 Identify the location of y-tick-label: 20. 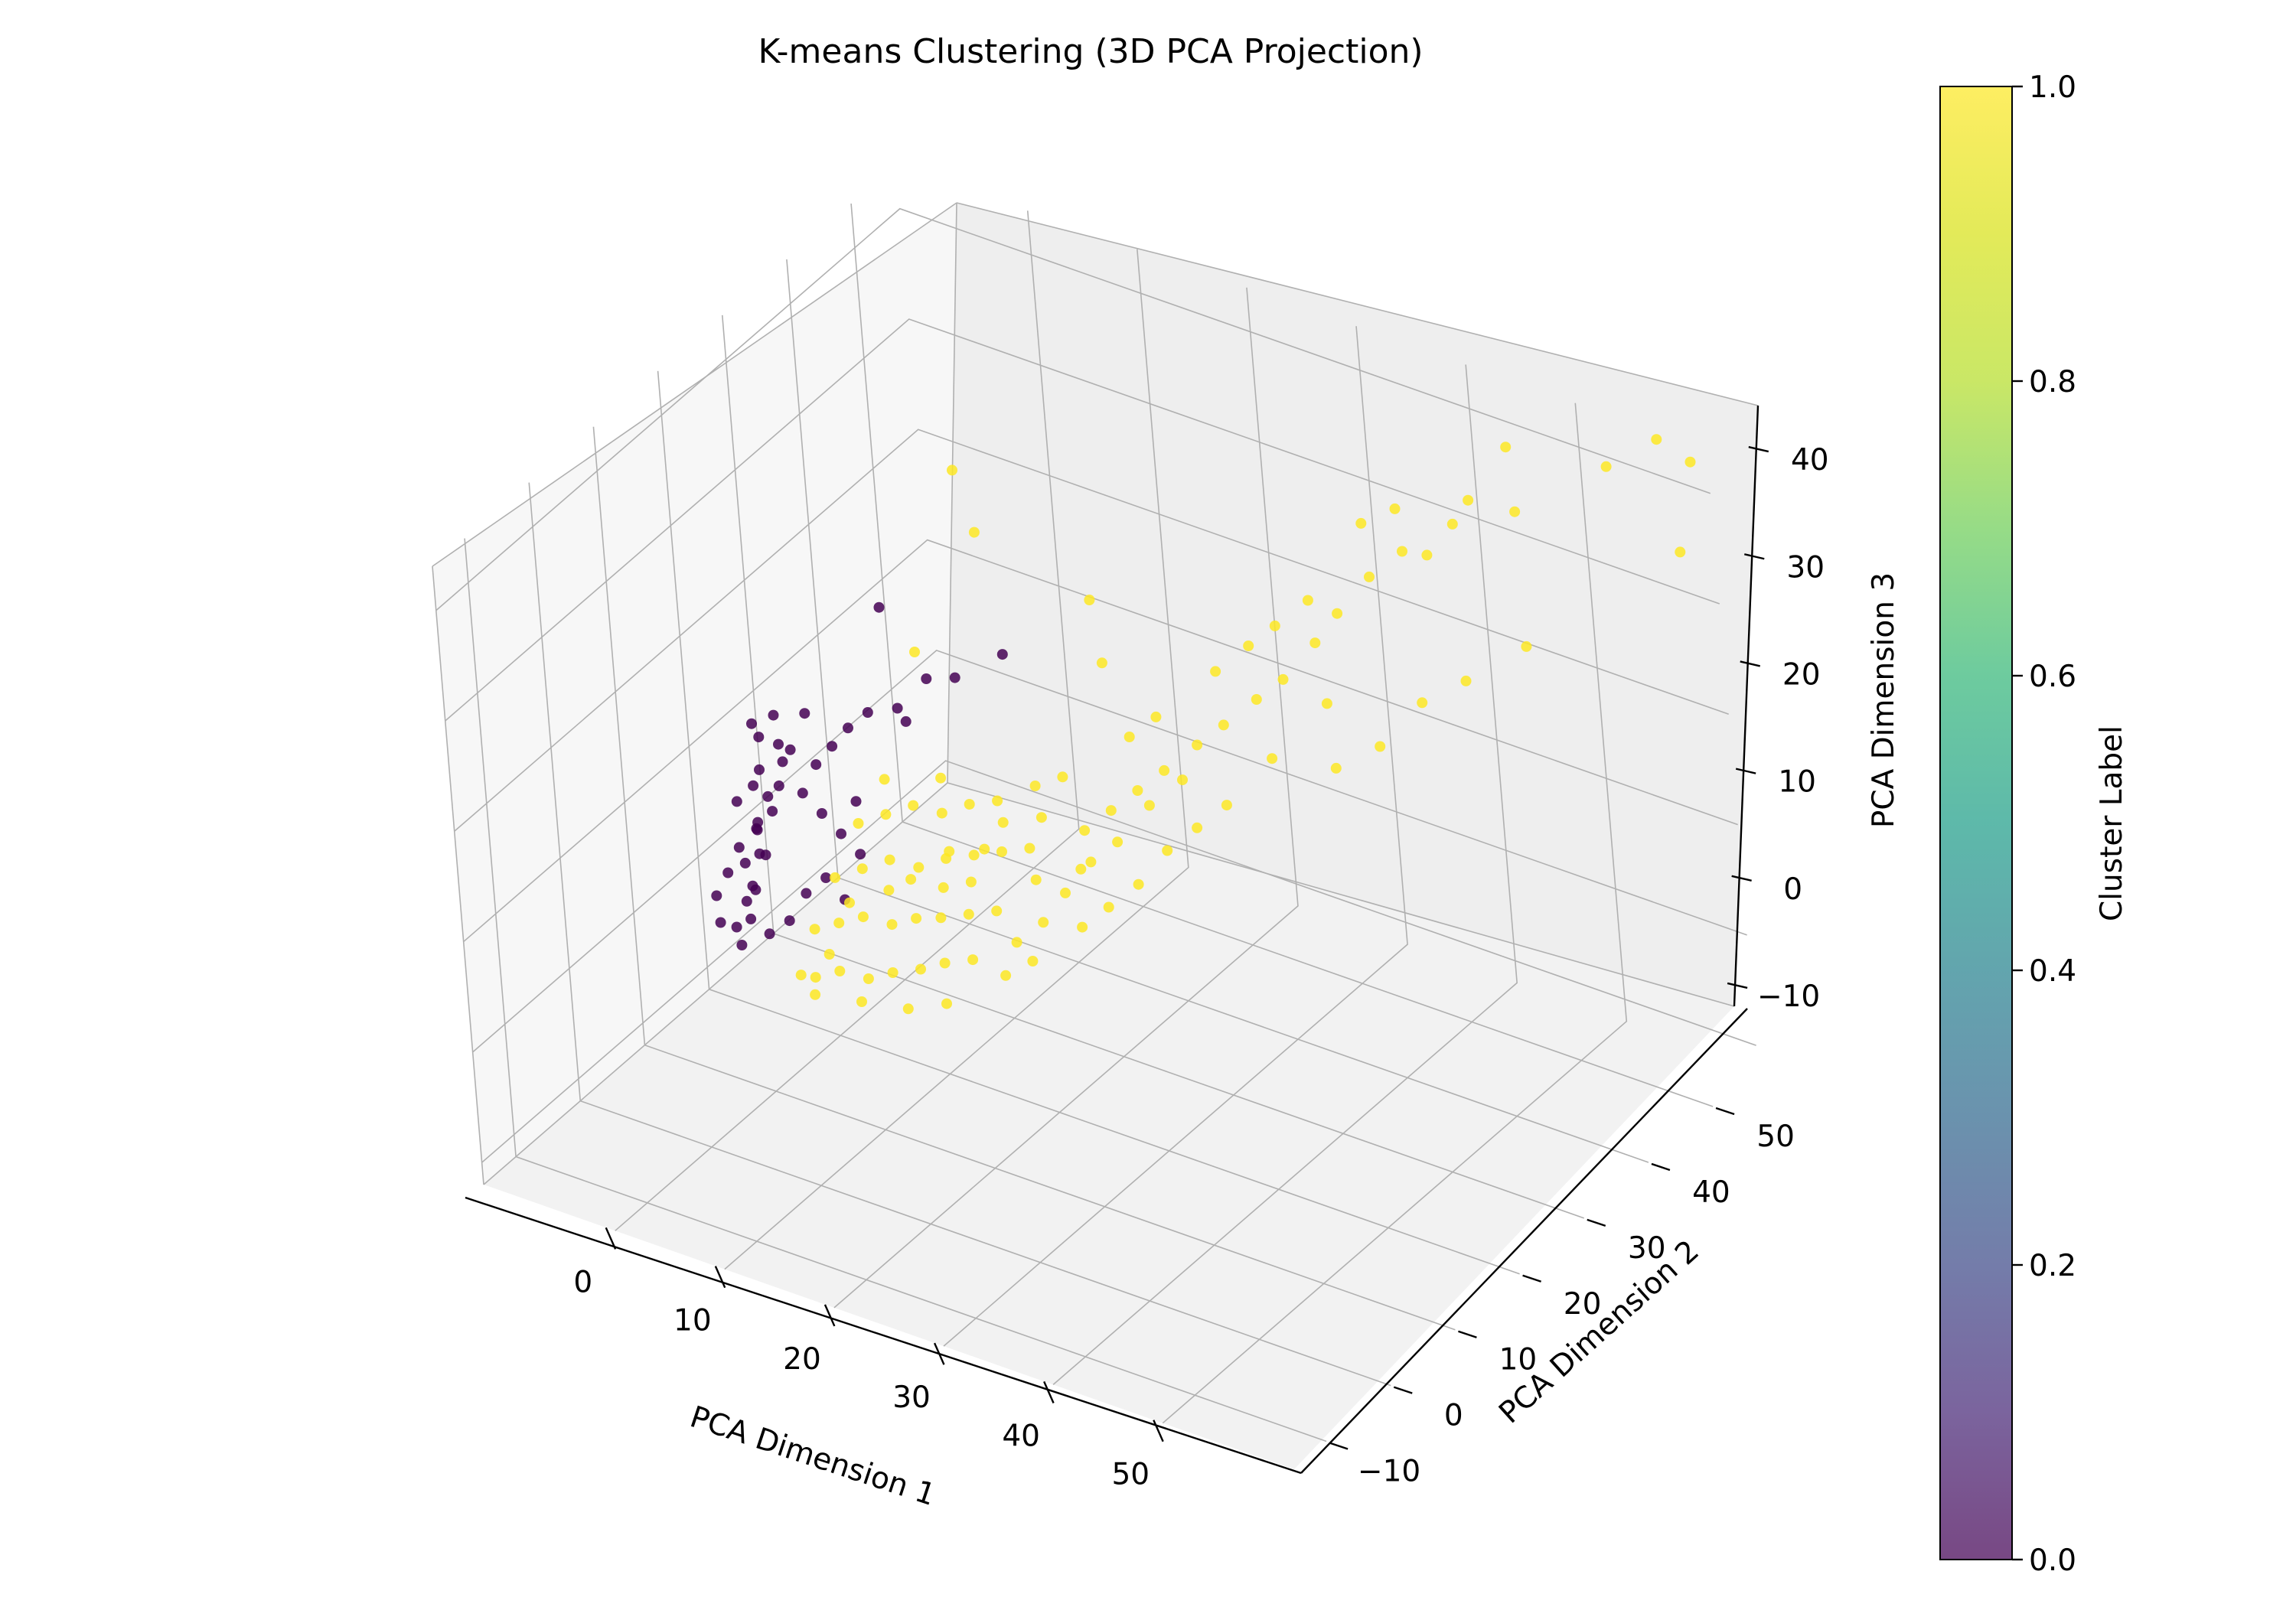
(1583, 1304).